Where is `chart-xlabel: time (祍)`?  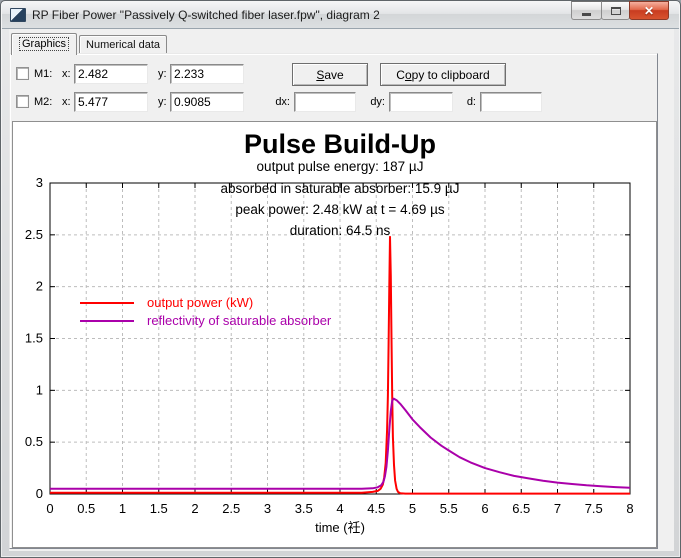 chart-xlabel: time (祍) is located at coordinates (340, 527).